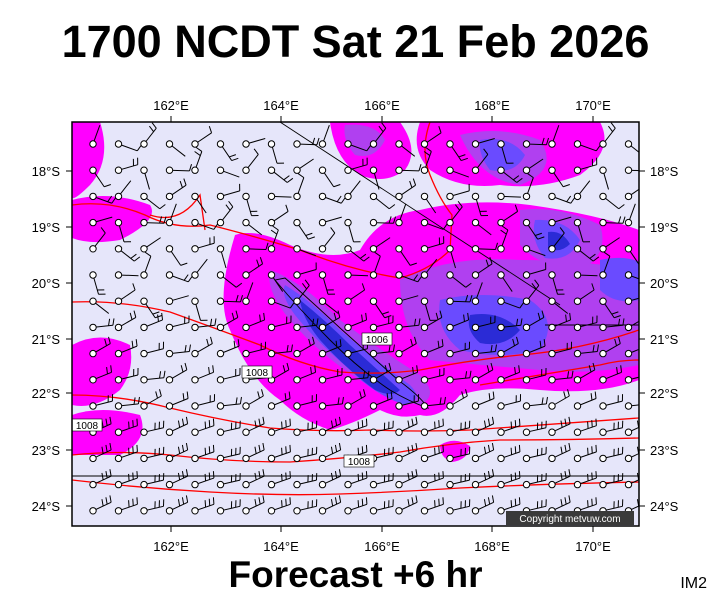 The width and height of the screenshot is (711, 600). What do you see at coordinates (569, 519) in the screenshot?
I see `svg-text: Copyright metvuw.com` at bounding box center [569, 519].